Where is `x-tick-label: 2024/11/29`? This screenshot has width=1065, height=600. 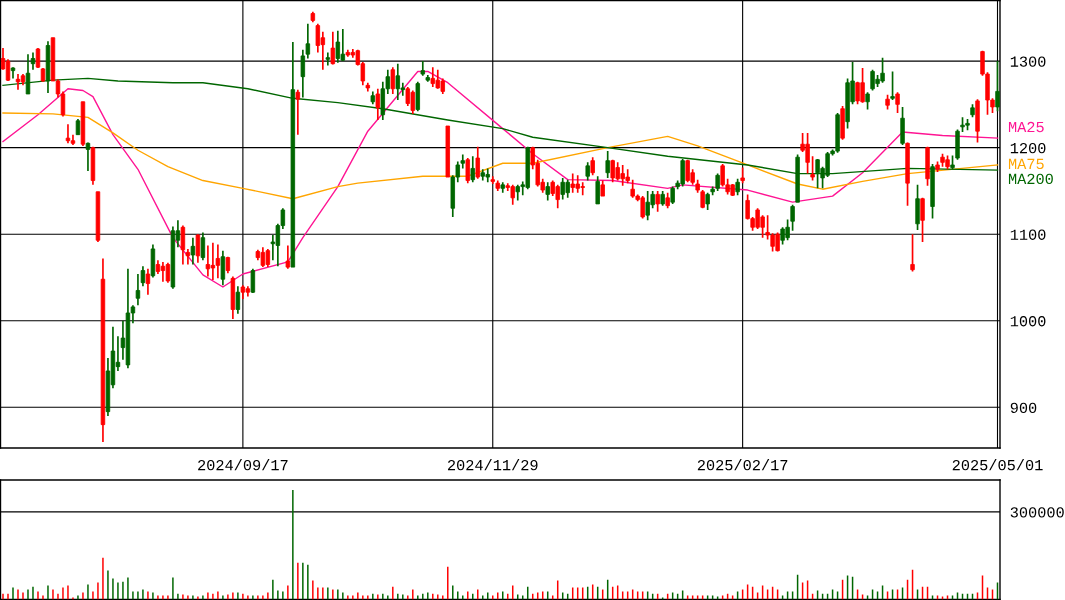 x-tick-label: 2024/11/29 is located at coordinates (492, 465).